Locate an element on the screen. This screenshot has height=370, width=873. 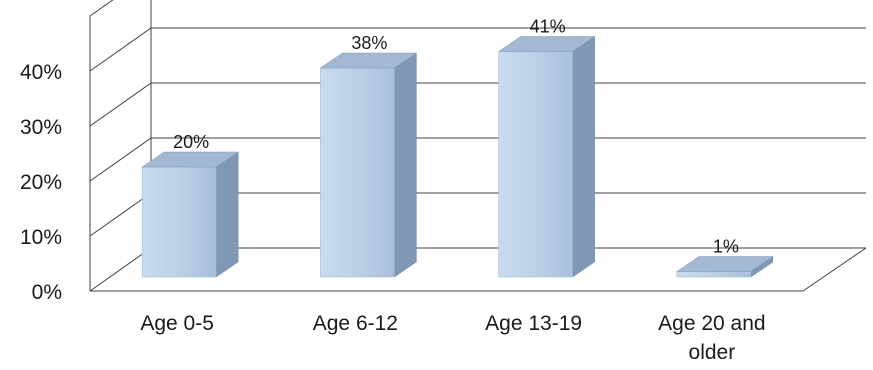
x-tick-label: Age 0-5 is located at coordinates (177, 323).